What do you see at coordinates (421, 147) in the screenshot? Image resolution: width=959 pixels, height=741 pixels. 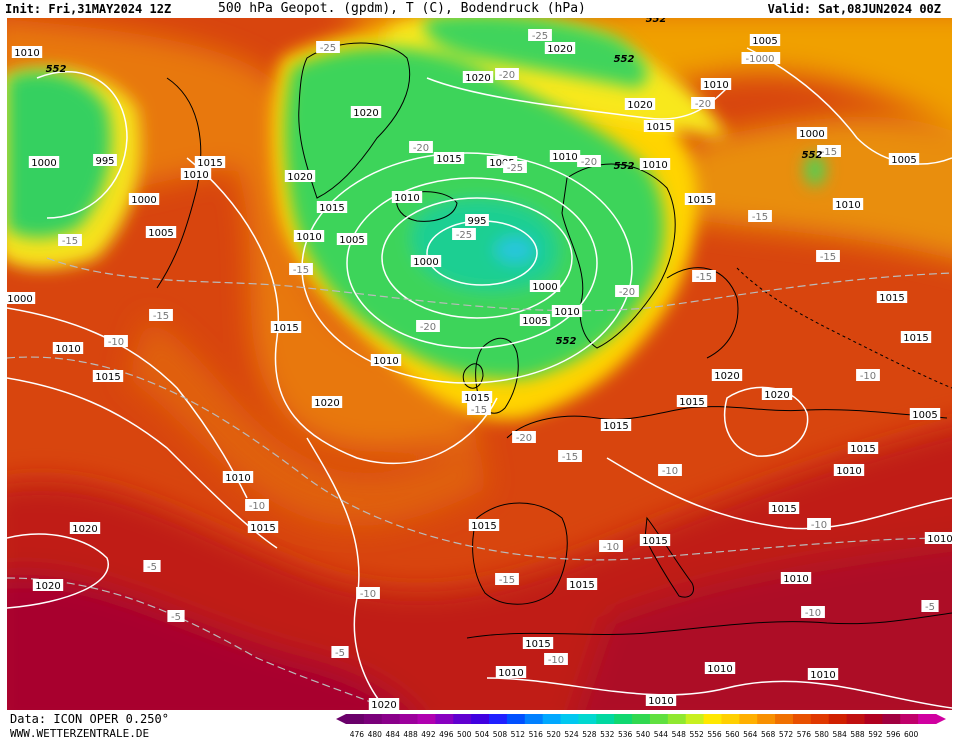 I see `temp-label: -20` at bounding box center [421, 147].